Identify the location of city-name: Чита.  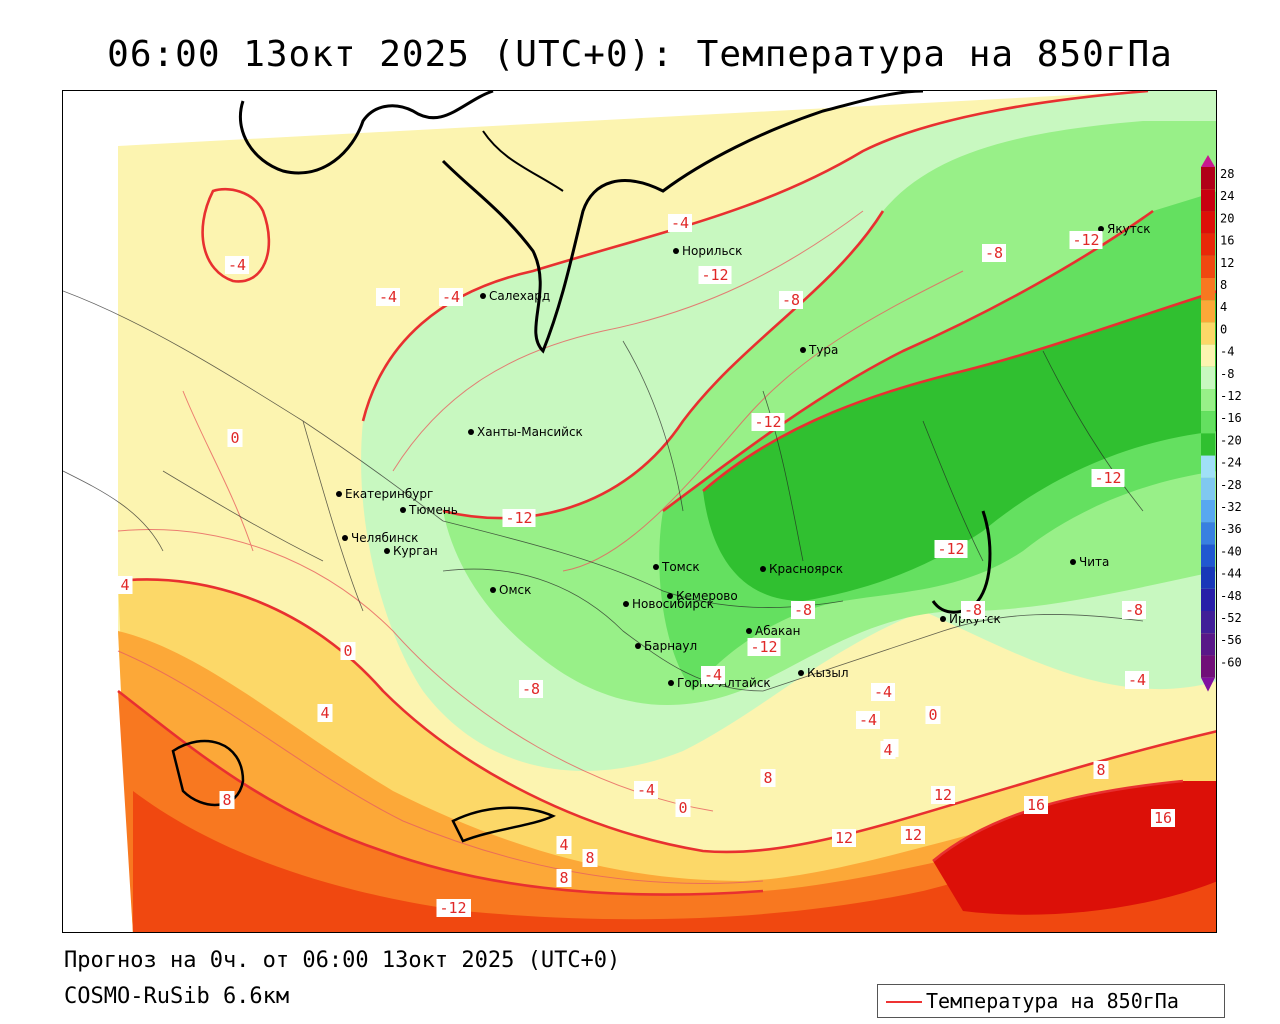
(1094, 562).